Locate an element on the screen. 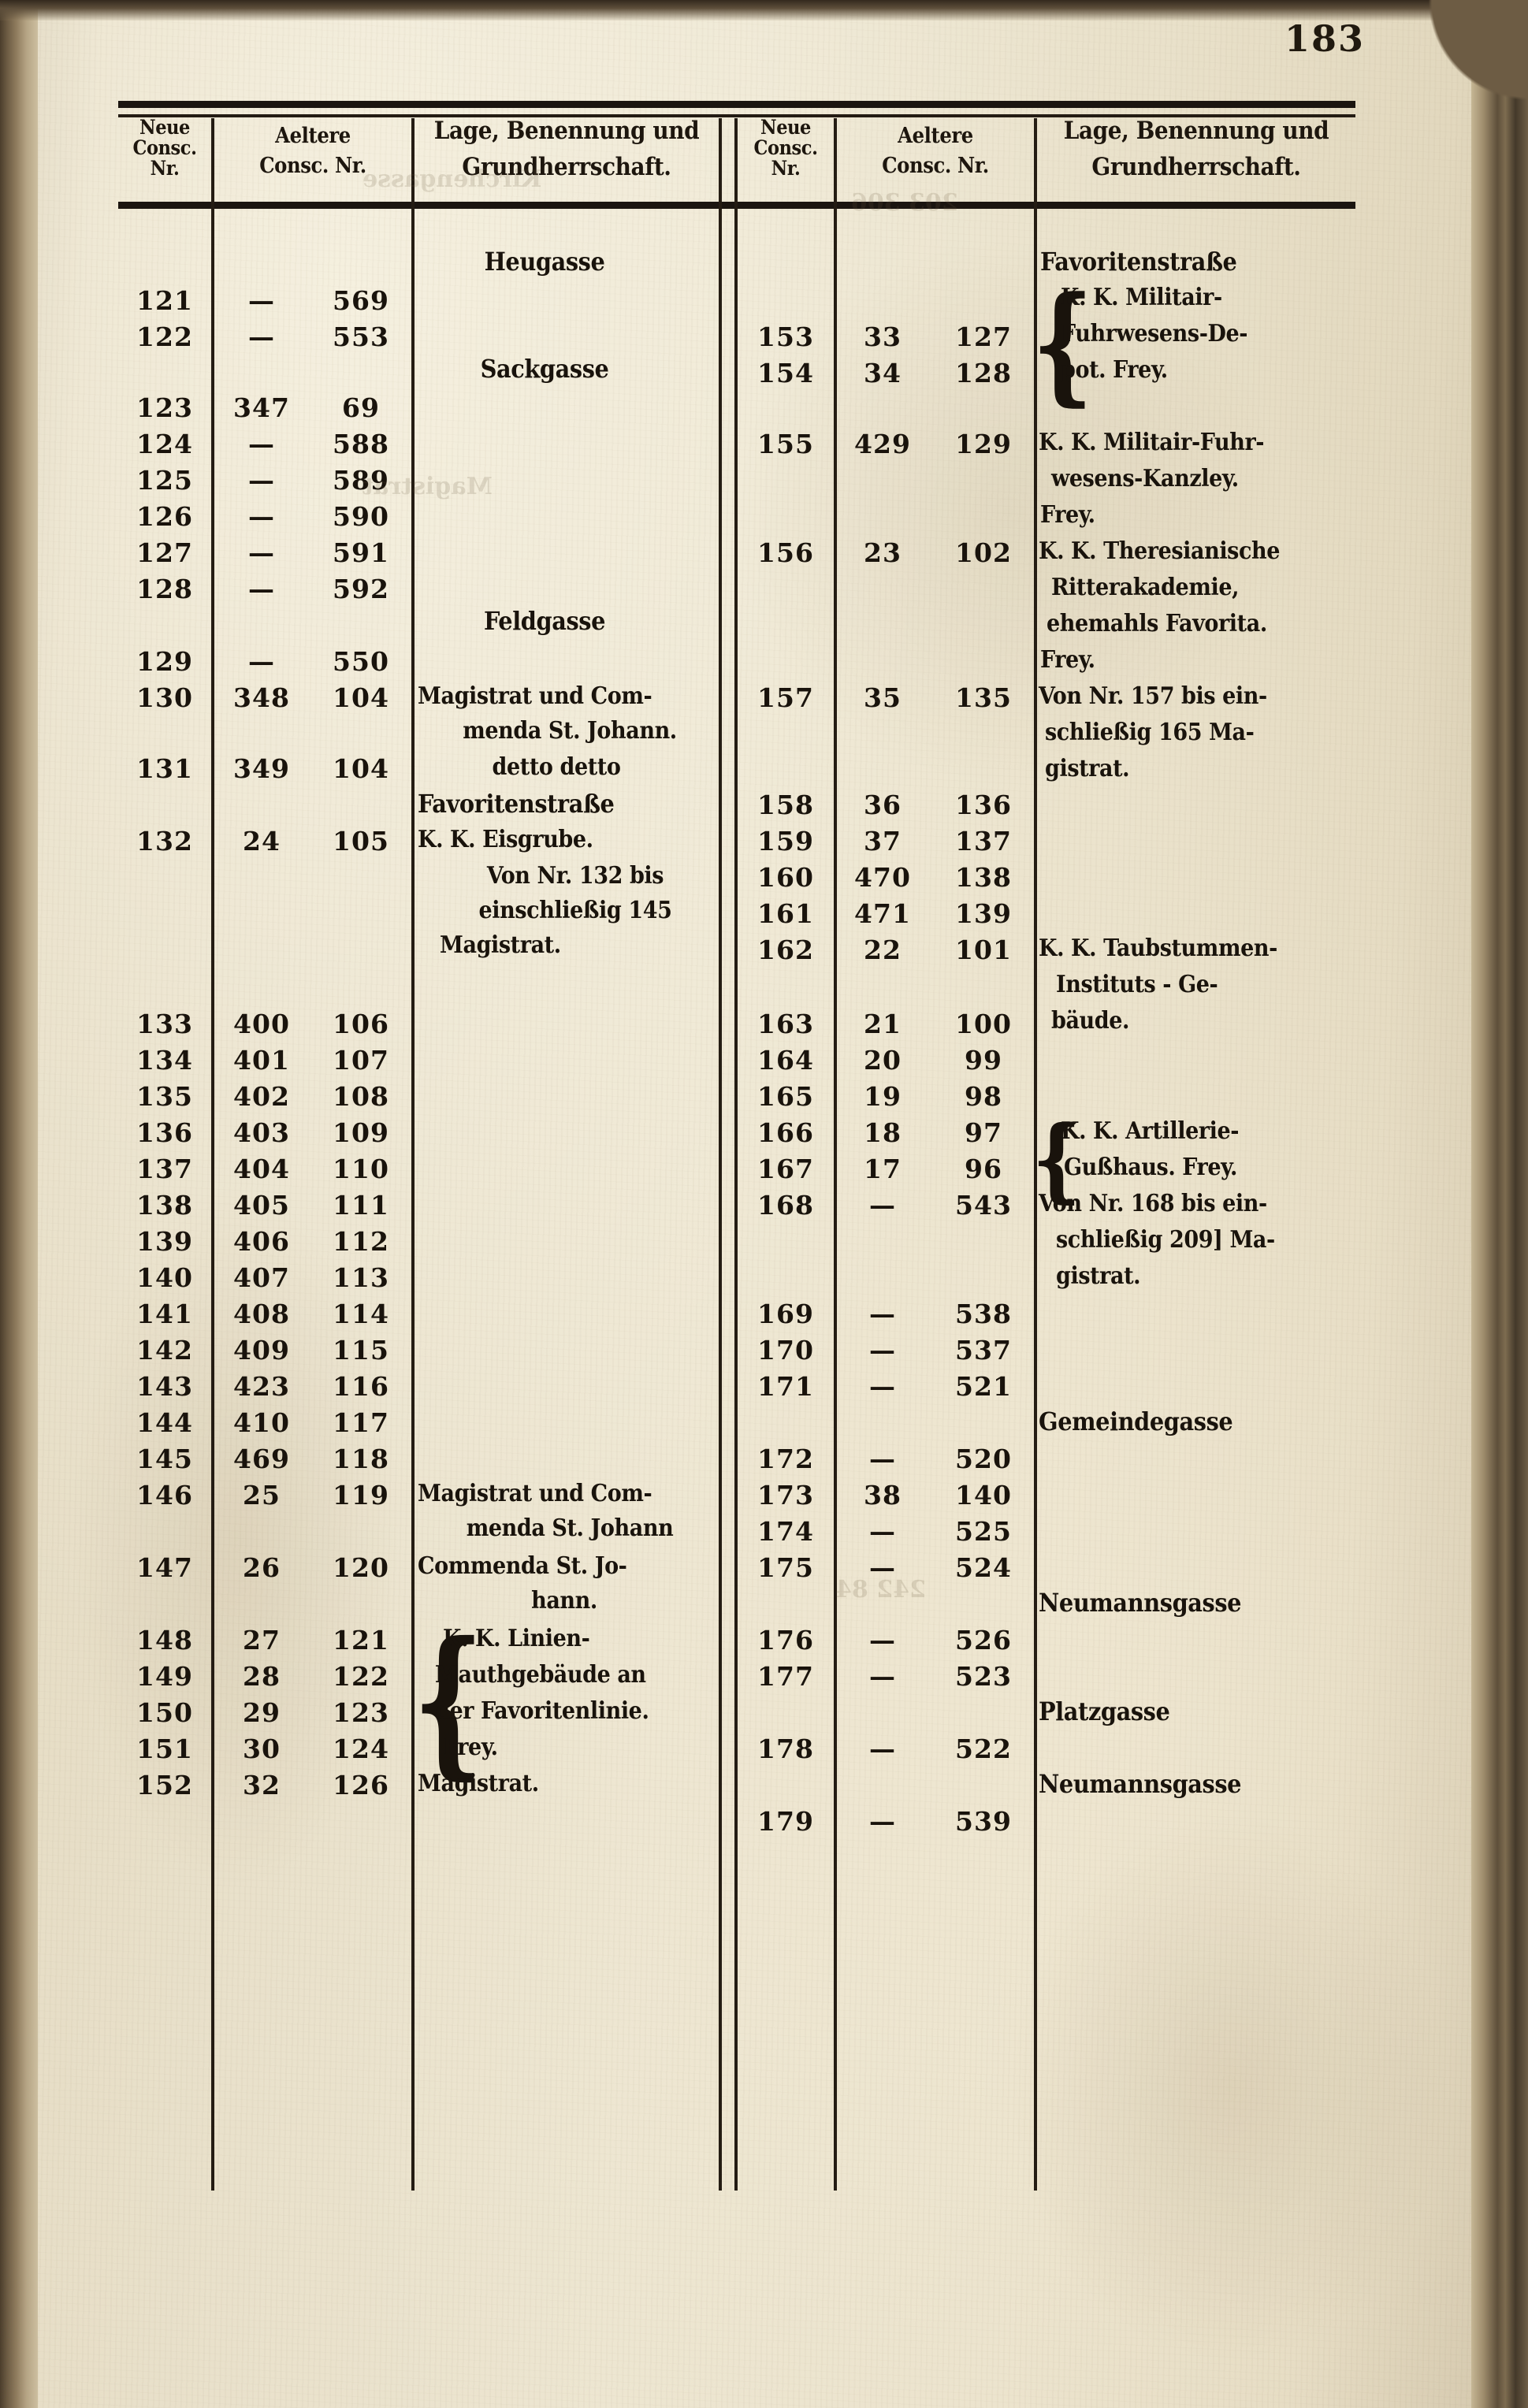 The image size is (1528, 2408). table-row: 147 26 120 is located at coordinates (265, 1568).